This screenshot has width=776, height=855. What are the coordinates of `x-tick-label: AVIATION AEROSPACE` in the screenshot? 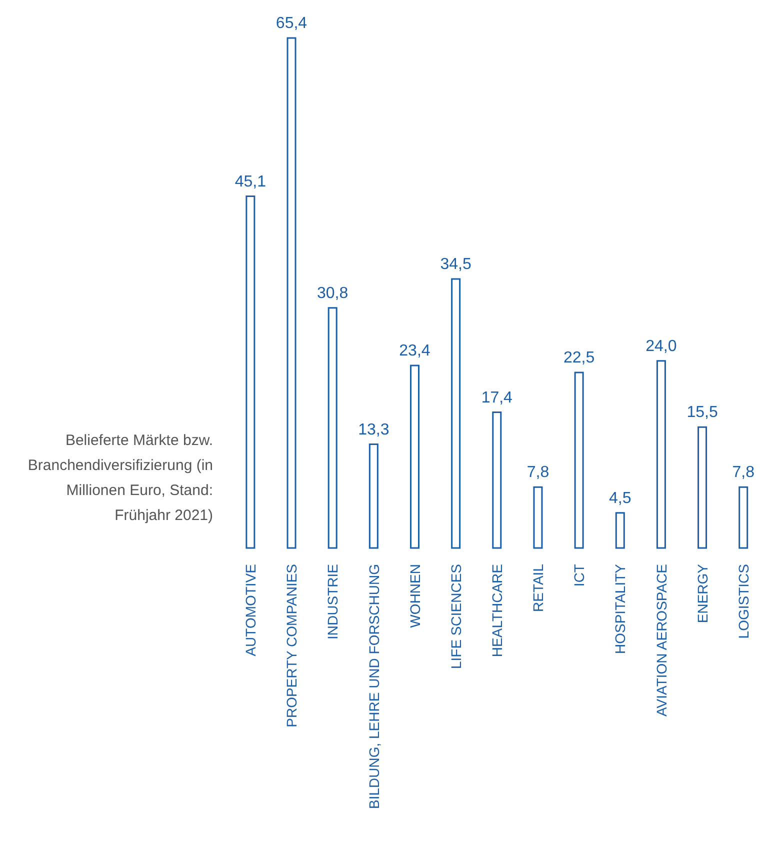 It's located at (661, 640).